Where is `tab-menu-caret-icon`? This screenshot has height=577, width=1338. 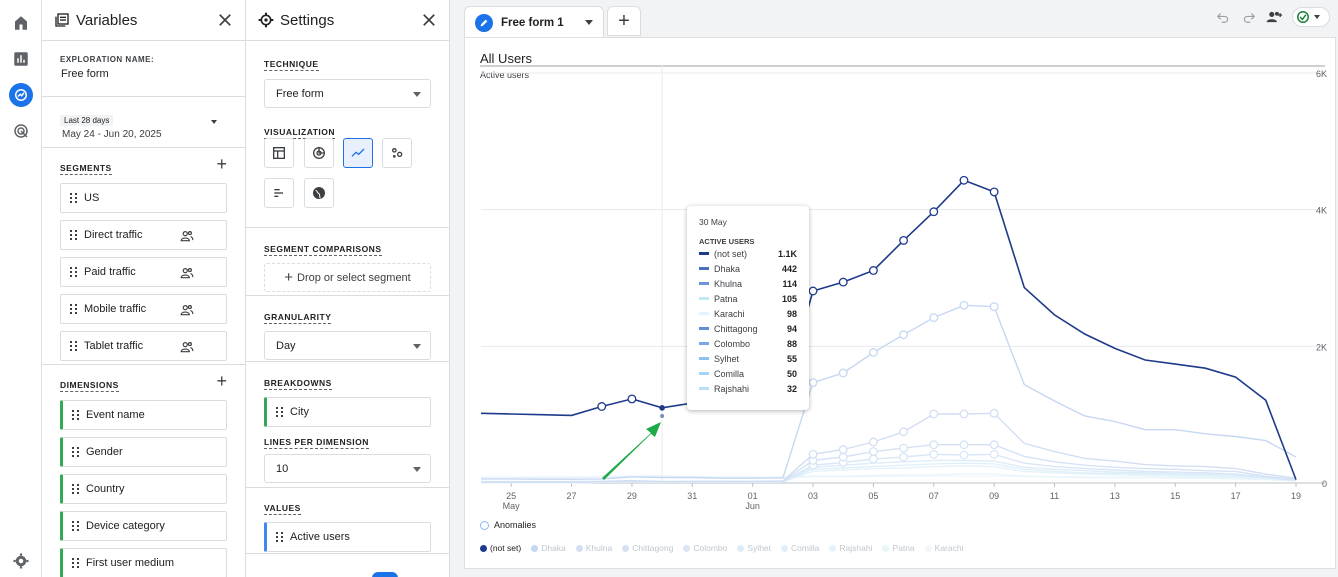 tab-menu-caret-icon is located at coordinates (589, 22).